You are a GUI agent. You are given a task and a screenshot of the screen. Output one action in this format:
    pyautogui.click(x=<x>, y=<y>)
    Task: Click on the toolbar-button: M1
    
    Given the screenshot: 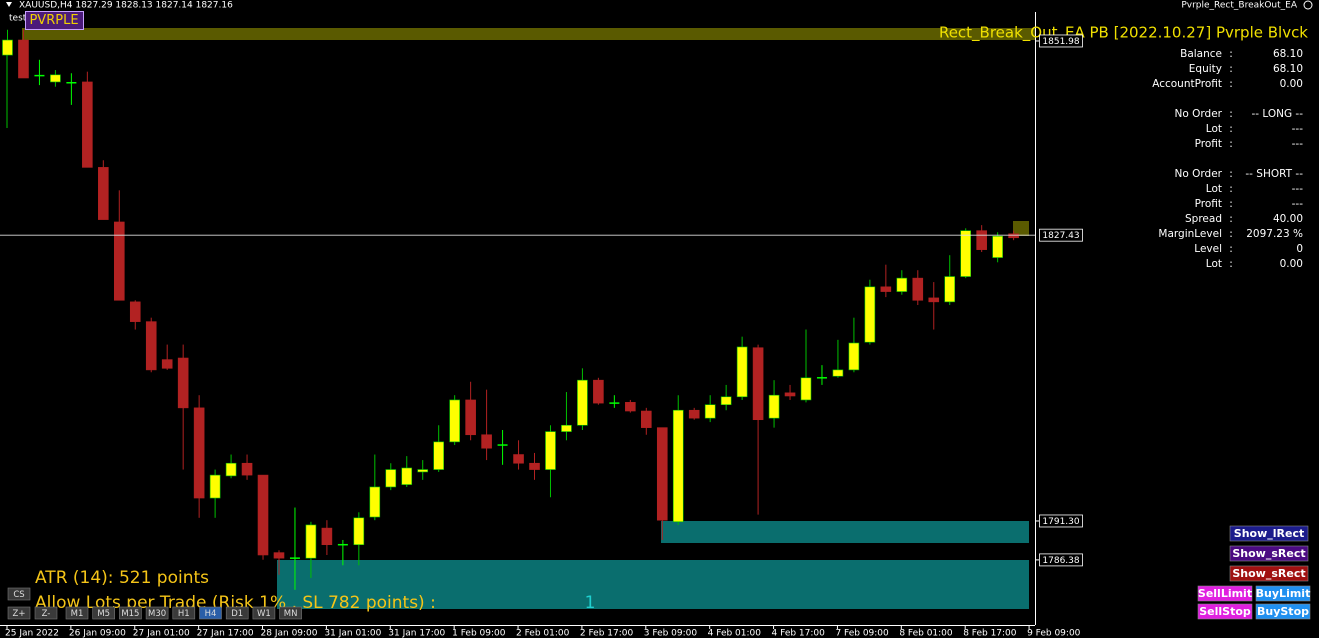 What is the action you would take?
    pyautogui.click(x=77, y=614)
    